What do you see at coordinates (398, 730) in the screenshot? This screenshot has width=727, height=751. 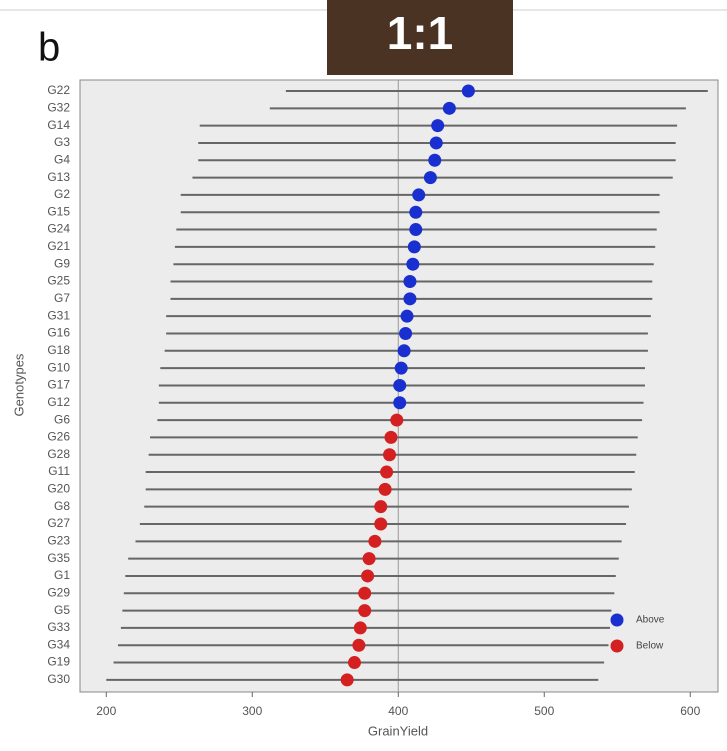 I see `x-axis-title: GrainYield` at bounding box center [398, 730].